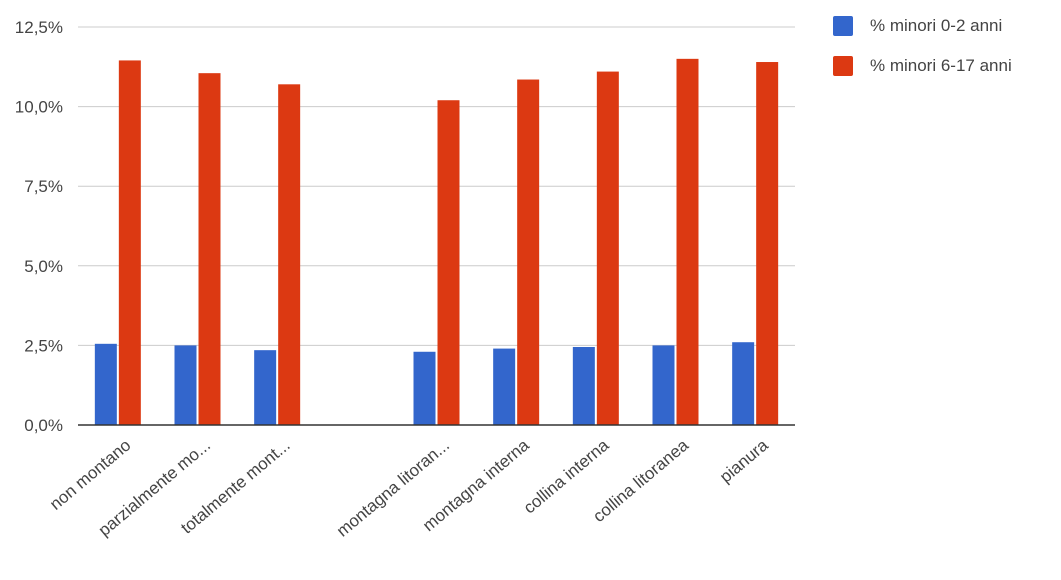  Describe the element at coordinates (43, 266) in the screenshot. I see `y-tick-label: 5,0%` at that location.